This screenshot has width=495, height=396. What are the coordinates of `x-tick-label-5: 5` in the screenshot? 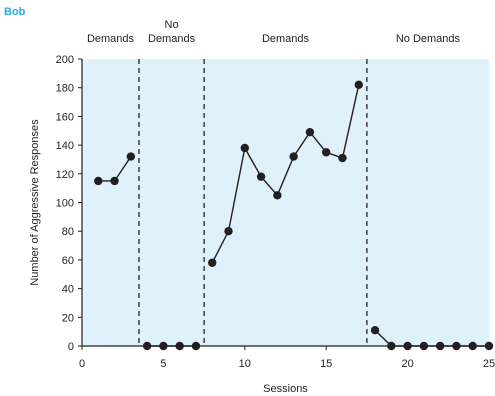 It's located at (163, 364).